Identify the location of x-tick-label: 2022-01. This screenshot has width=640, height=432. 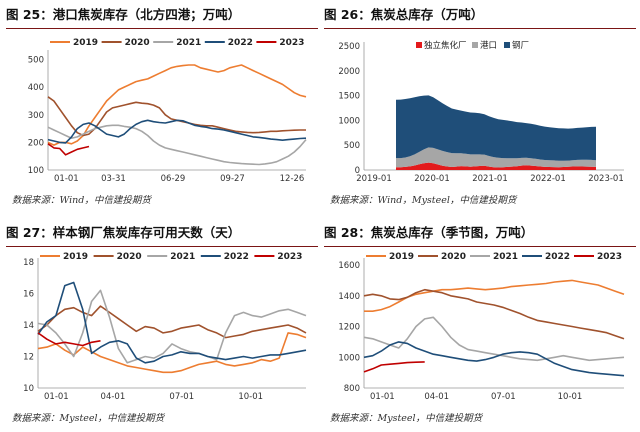
(548, 179).